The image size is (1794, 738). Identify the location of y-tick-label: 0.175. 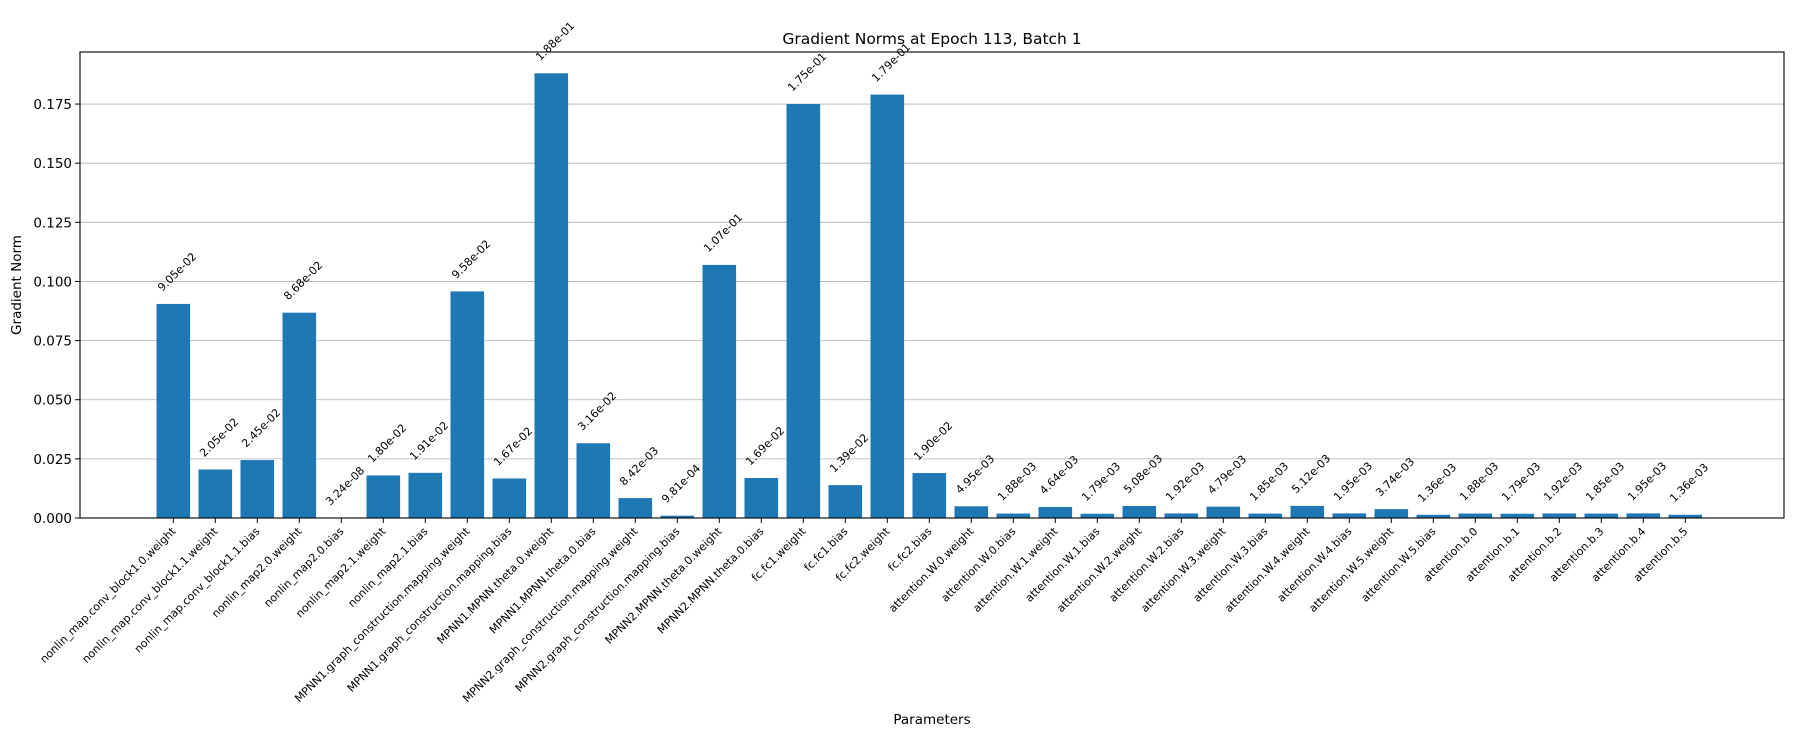
(52, 105).